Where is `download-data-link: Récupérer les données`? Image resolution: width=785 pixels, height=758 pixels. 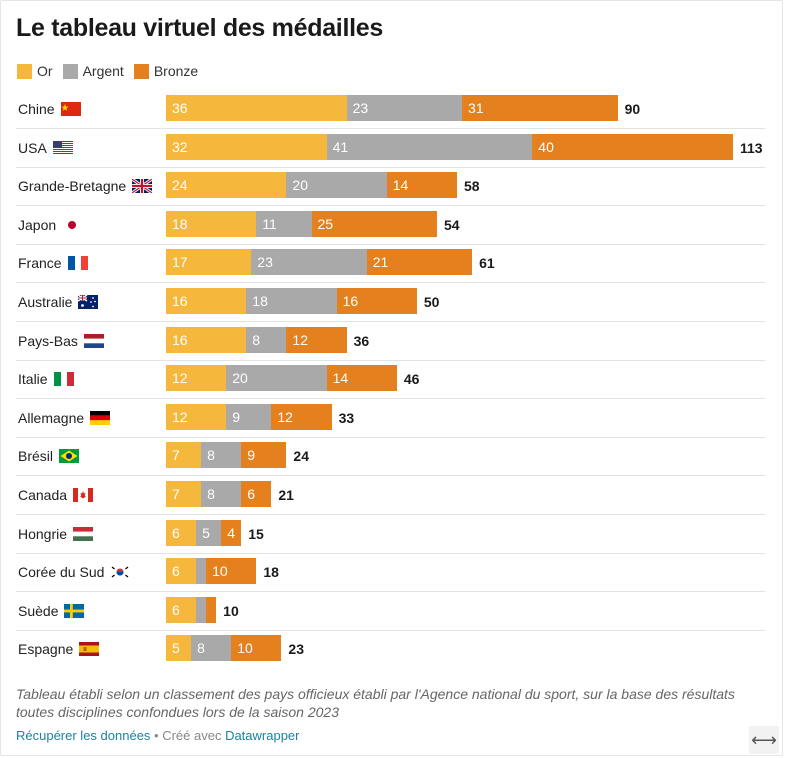
download-data-link: Récupérer les données is located at coordinates (83, 735).